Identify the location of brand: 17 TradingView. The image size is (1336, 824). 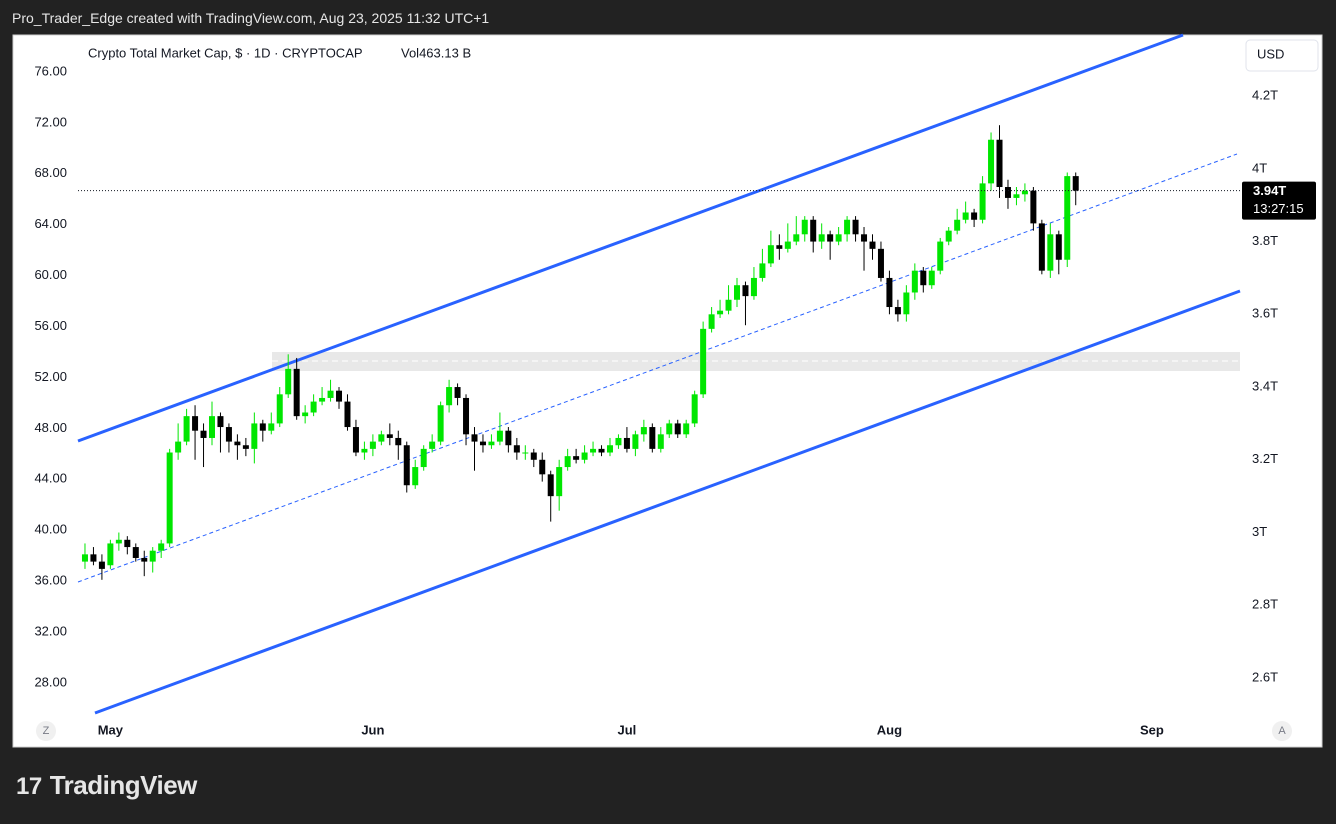
(107, 785).